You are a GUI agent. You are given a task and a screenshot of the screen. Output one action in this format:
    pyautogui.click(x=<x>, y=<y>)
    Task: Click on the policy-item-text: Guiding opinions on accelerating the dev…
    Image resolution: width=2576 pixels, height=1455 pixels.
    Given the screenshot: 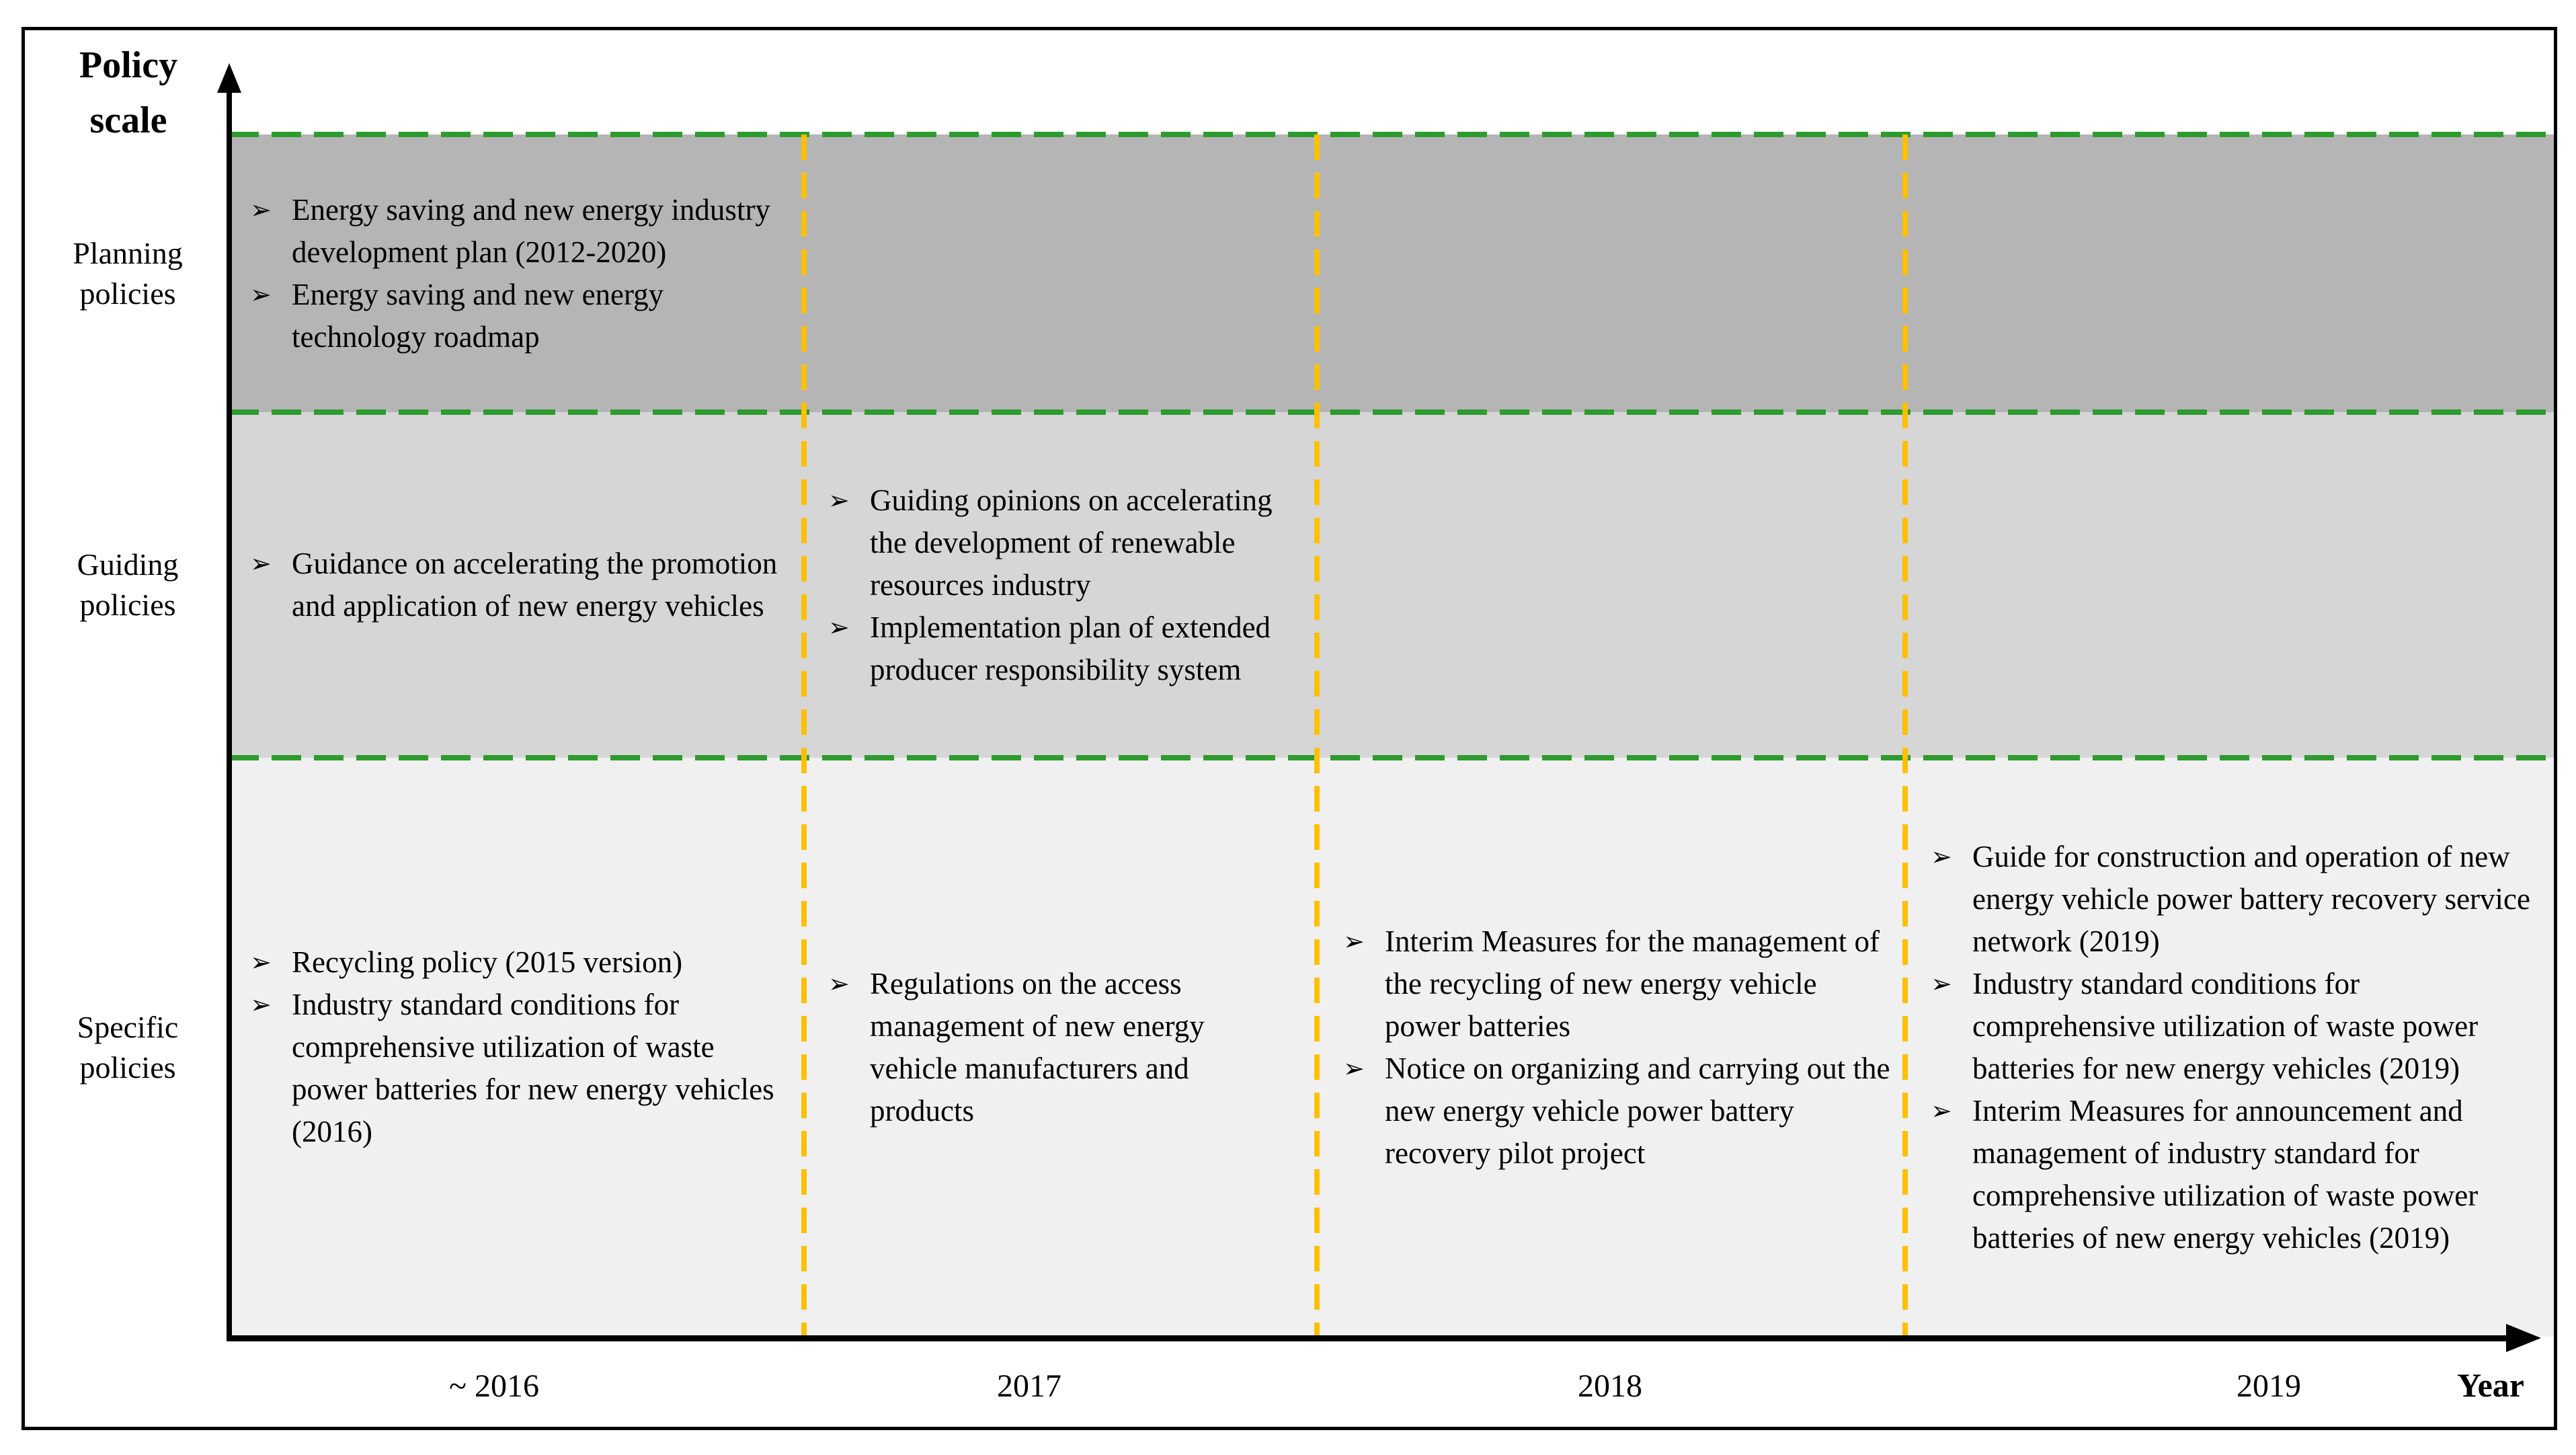 What is the action you would take?
    pyautogui.click(x=1071, y=542)
    